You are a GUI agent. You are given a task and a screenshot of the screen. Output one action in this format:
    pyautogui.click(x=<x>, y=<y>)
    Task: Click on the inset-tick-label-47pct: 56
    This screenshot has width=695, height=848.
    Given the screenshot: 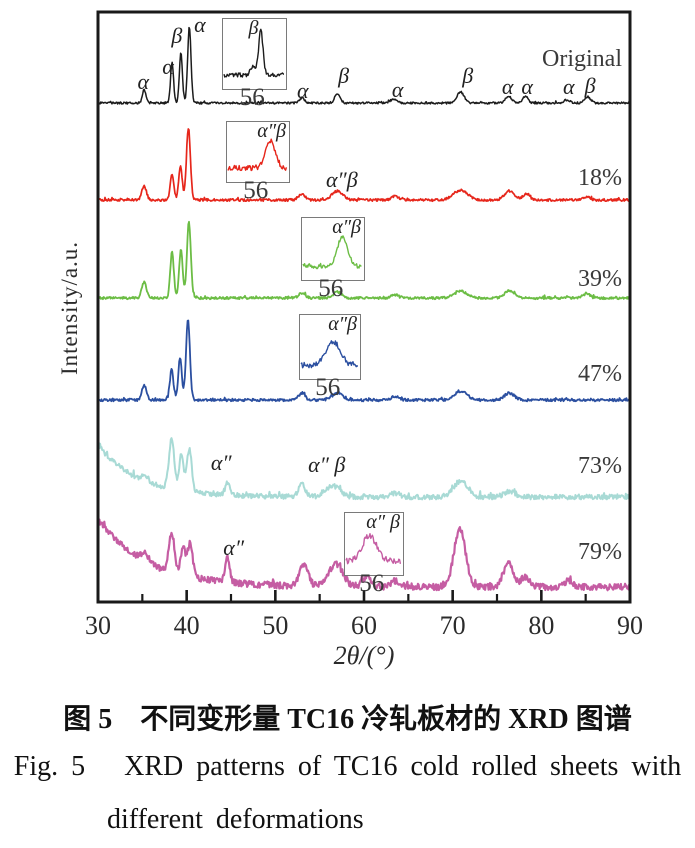 What is the action you would take?
    pyautogui.click(x=328, y=387)
    